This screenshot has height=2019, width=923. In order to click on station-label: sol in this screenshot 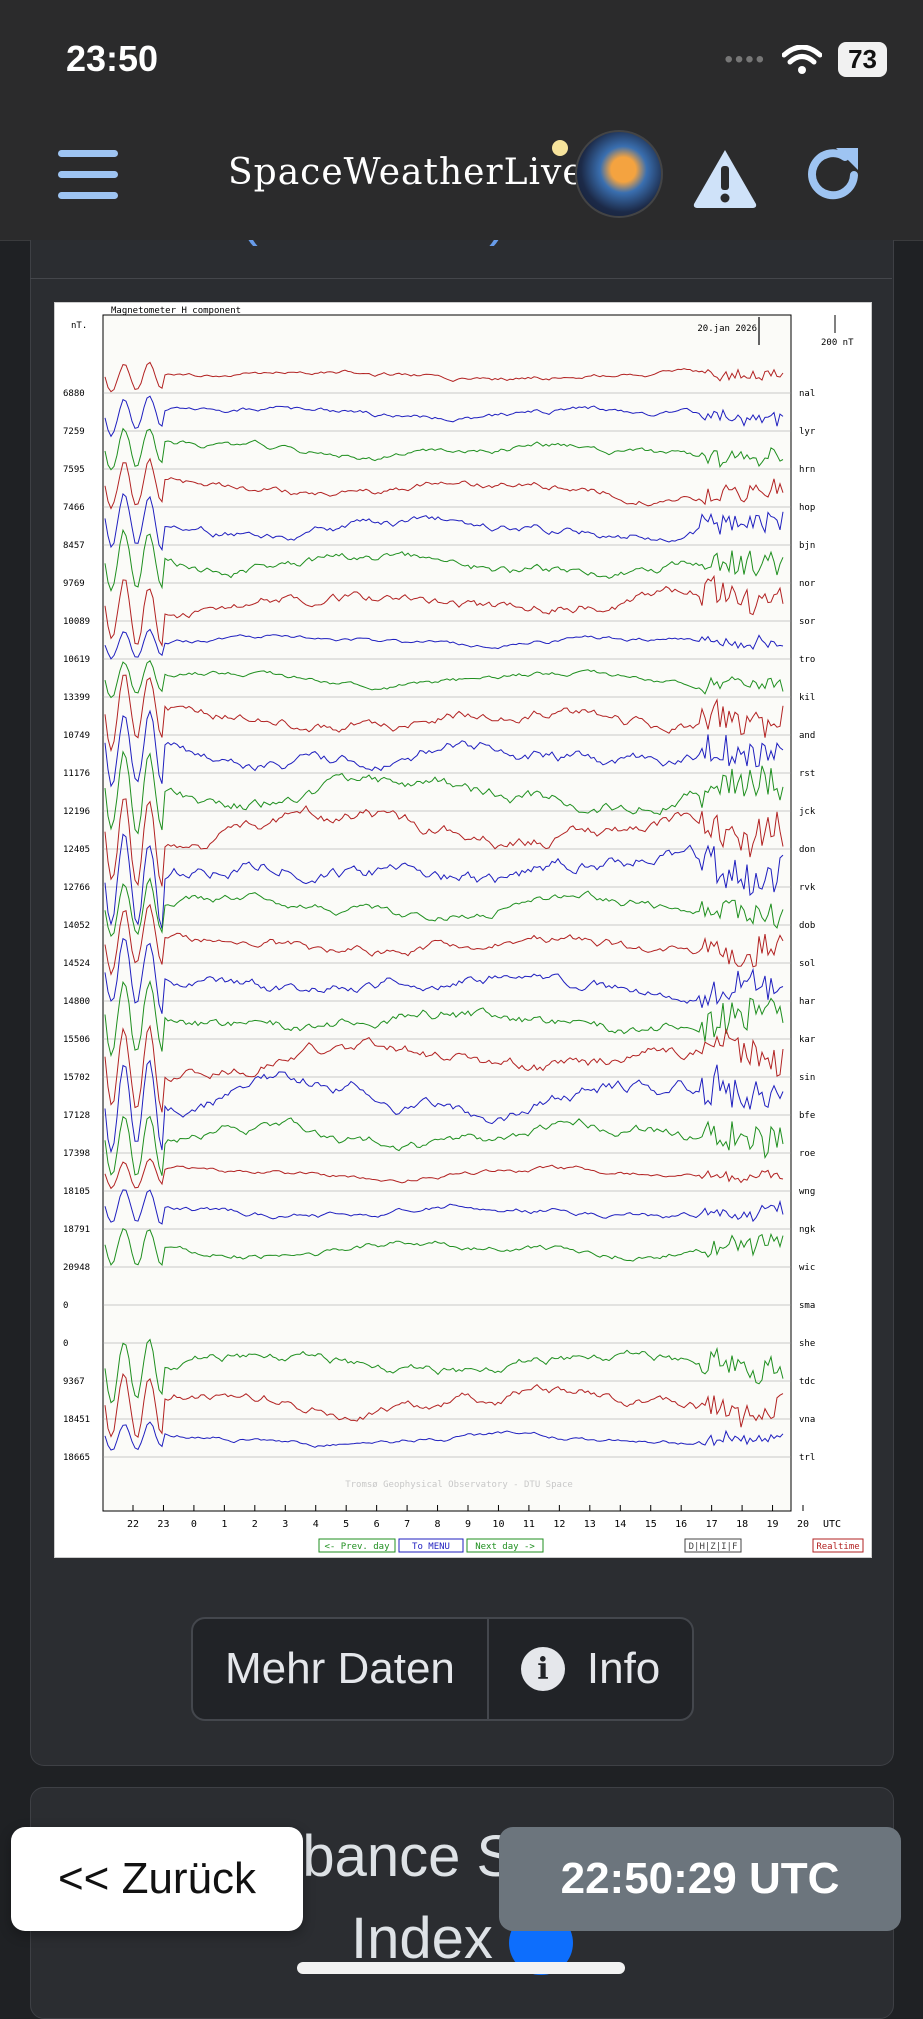, I will do `click(807, 964)`.